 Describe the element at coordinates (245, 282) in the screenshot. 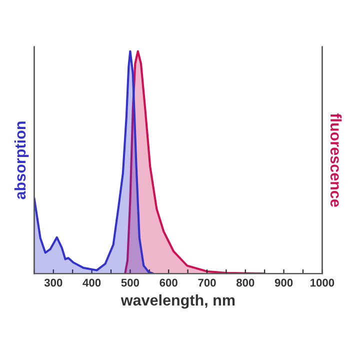

I see `x-tick-label: 800` at that location.